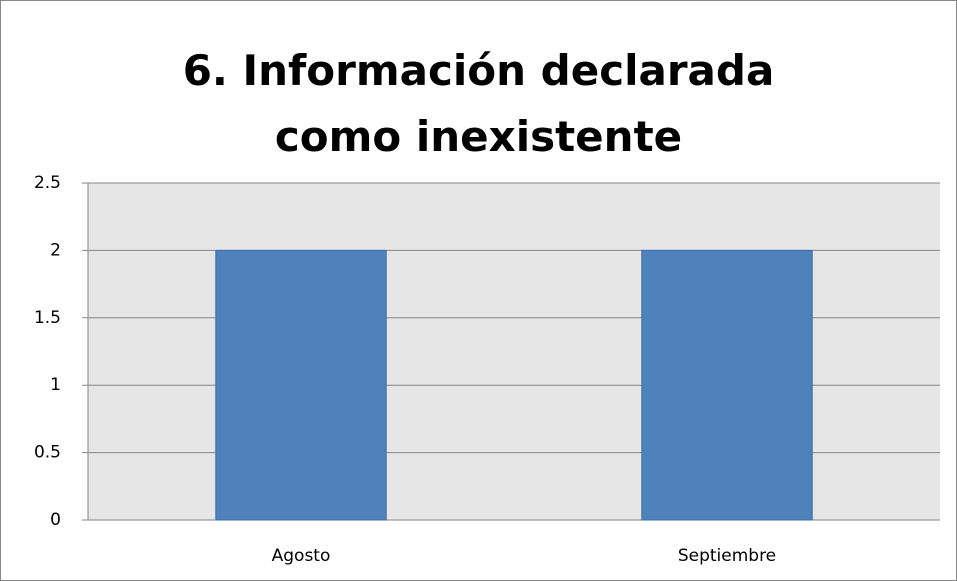 The height and width of the screenshot is (581, 957). What do you see at coordinates (301, 556) in the screenshot?
I see `x-tick-label: Agosto` at bounding box center [301, 556].